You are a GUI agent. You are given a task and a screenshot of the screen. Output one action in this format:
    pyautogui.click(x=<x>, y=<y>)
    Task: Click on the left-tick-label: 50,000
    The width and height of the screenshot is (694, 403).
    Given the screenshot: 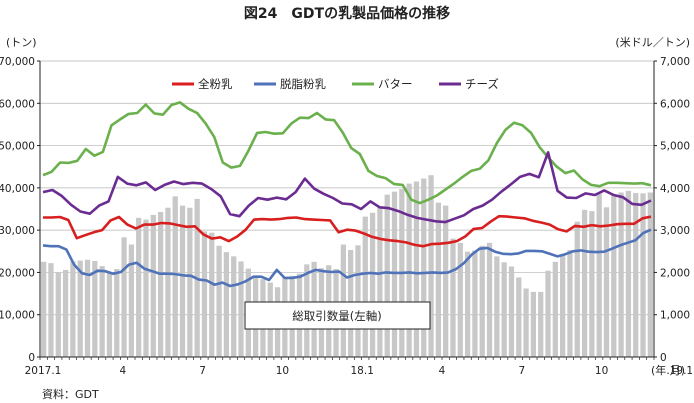 What is the action you would take?
    pyautogui.click(x=17, y=147)
    